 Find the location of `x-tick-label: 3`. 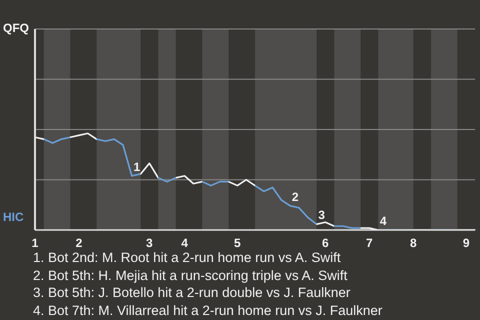

x-tick-label: 3 is located at coordinates (150, 243).